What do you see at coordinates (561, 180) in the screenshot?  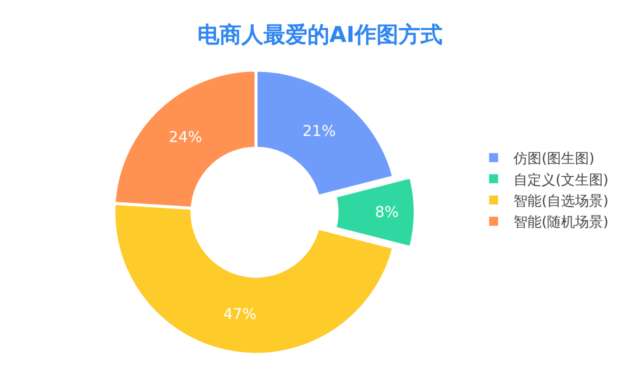 I see `legend-label: 自定义(文生图)` at bounding box center [561, 180].